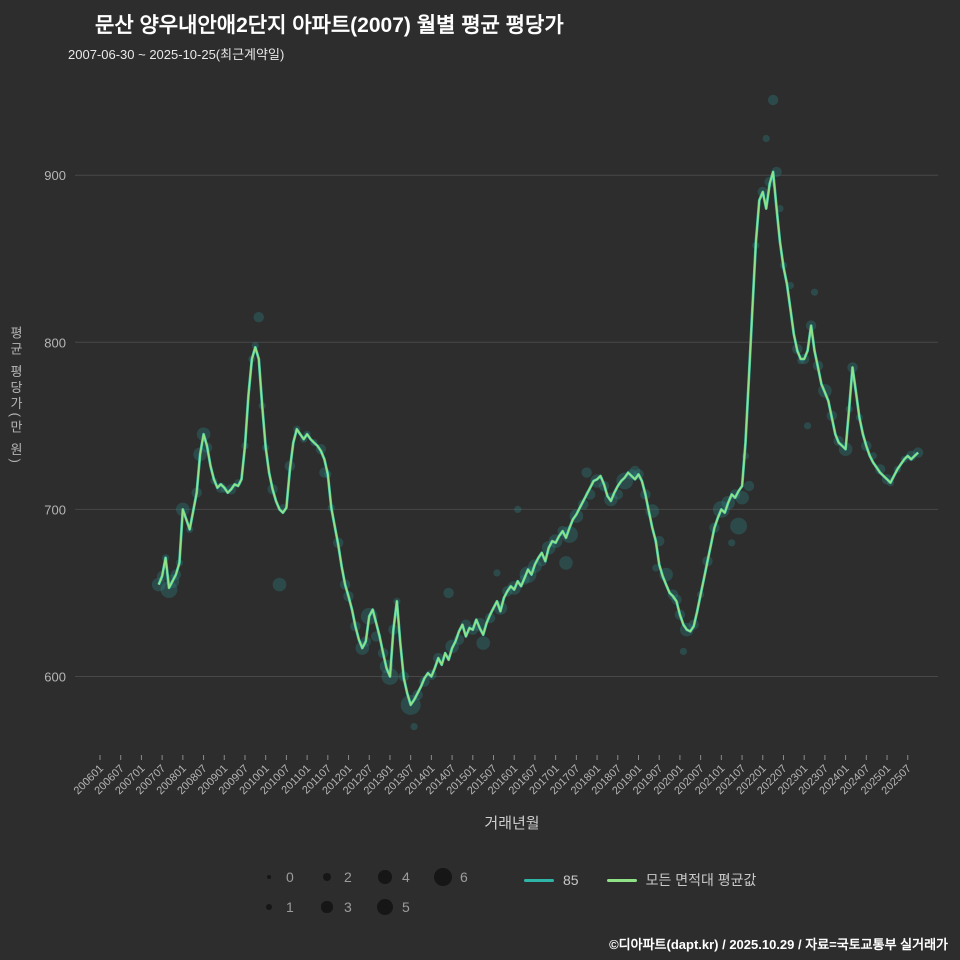  What do you see at coordinates (507, 892) in the screenshot?
I see `legend: 0 1 2 3 4 5 6 85 모든 면적대 평균값` at bounding box center [507, 892].